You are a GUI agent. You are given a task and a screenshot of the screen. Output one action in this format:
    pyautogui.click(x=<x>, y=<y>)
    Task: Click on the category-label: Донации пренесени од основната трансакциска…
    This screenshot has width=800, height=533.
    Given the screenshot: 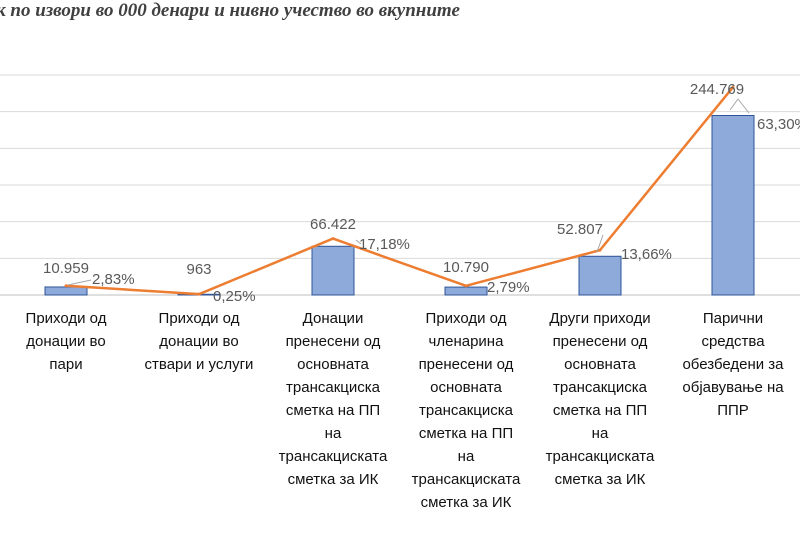 What is the action you would take?
    pyautogui.click(x=333, y=399)
    